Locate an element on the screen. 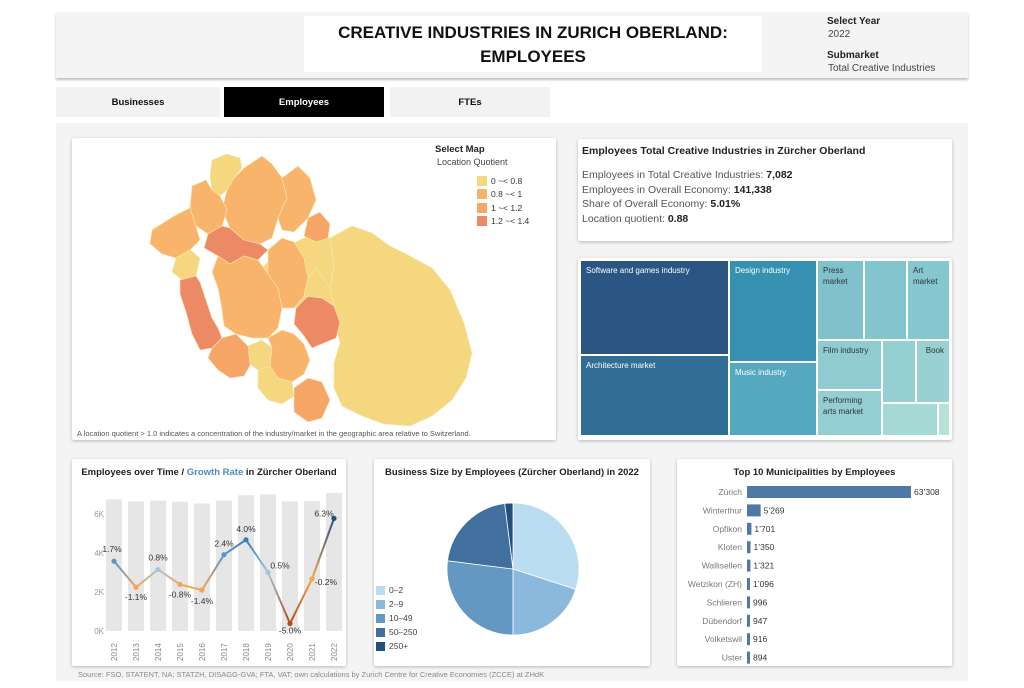 The height and width of the screenshot is (688, 1024). year-filter: Select Year 2022 is located at coordinates (894, 28).